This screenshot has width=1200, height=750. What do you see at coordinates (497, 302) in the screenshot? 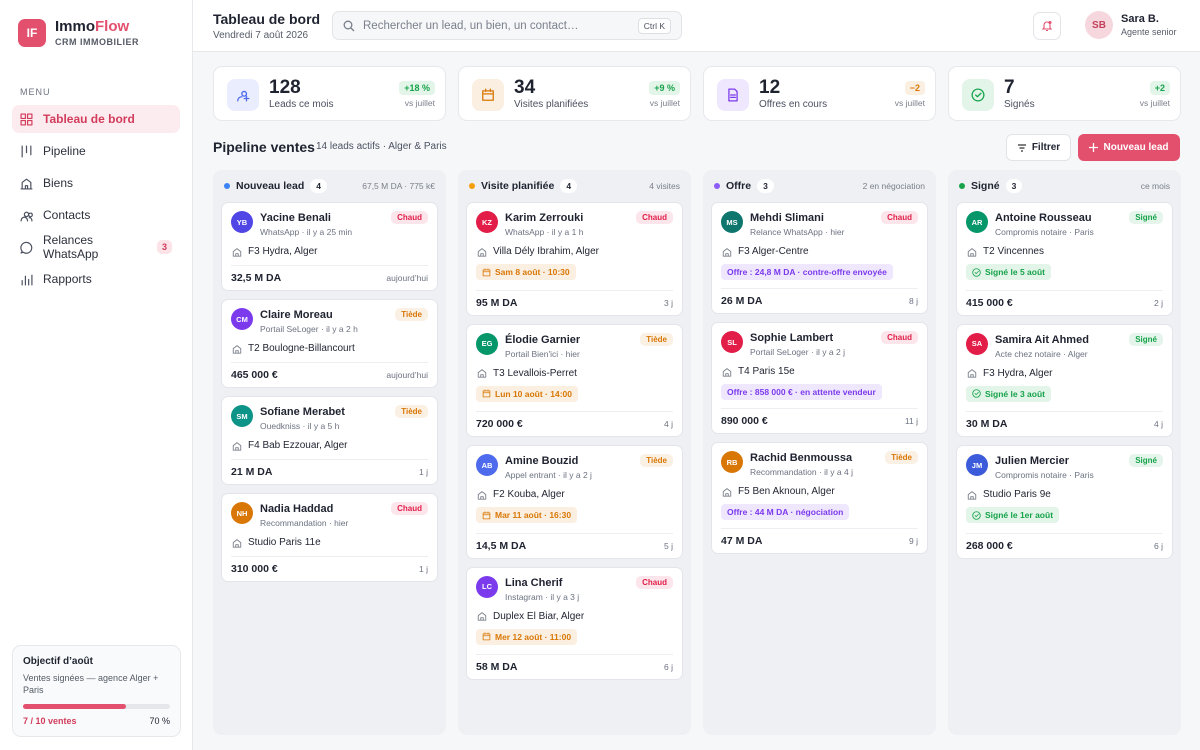
I see `lead-price: 95 M DA` at bounding box center [497, 302].